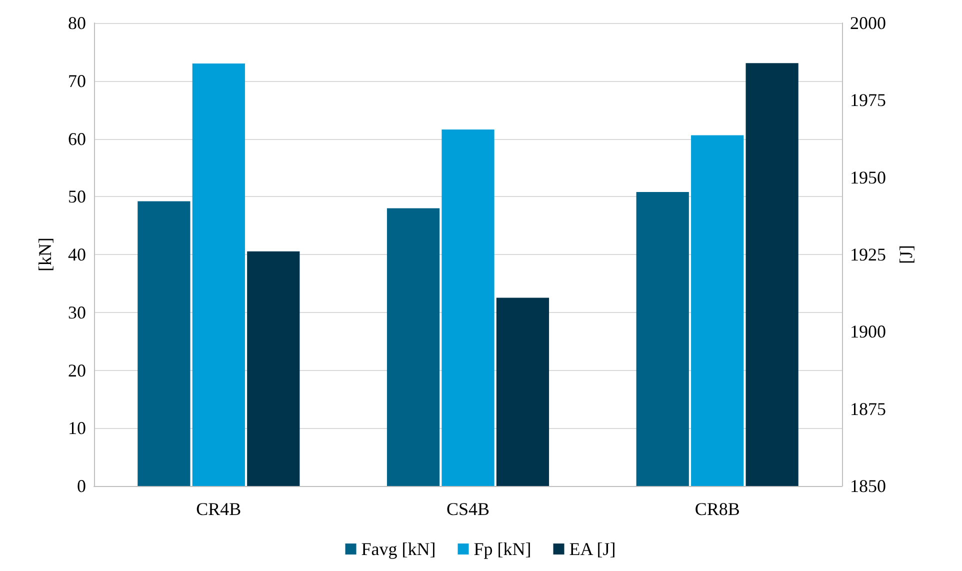  I want to click on y2-axis-title: [J], so click(906, 254).